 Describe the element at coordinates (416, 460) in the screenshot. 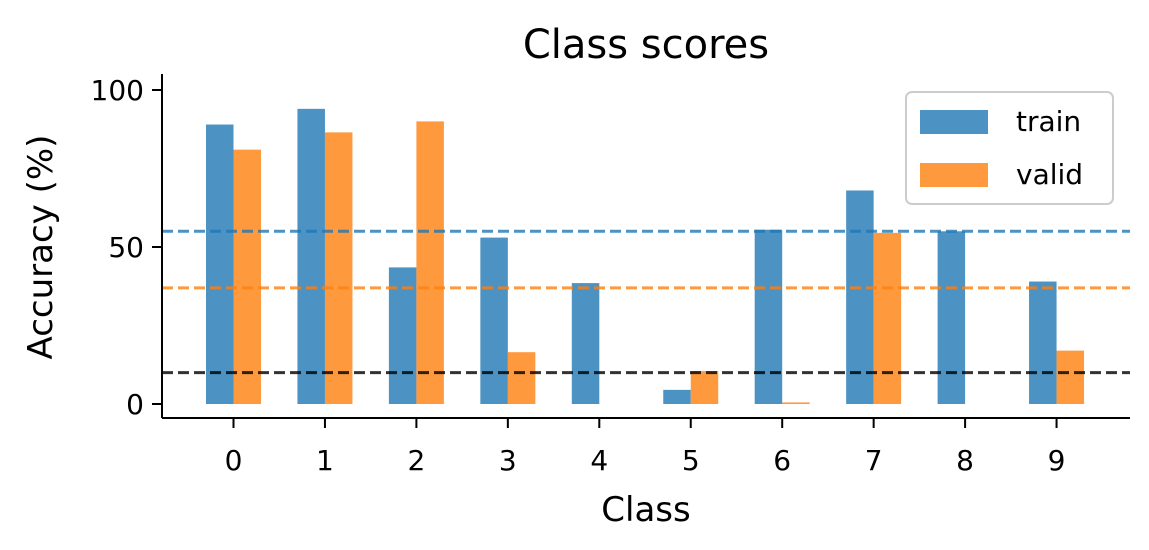

I see `x-tick-label-2: 2` at that location.